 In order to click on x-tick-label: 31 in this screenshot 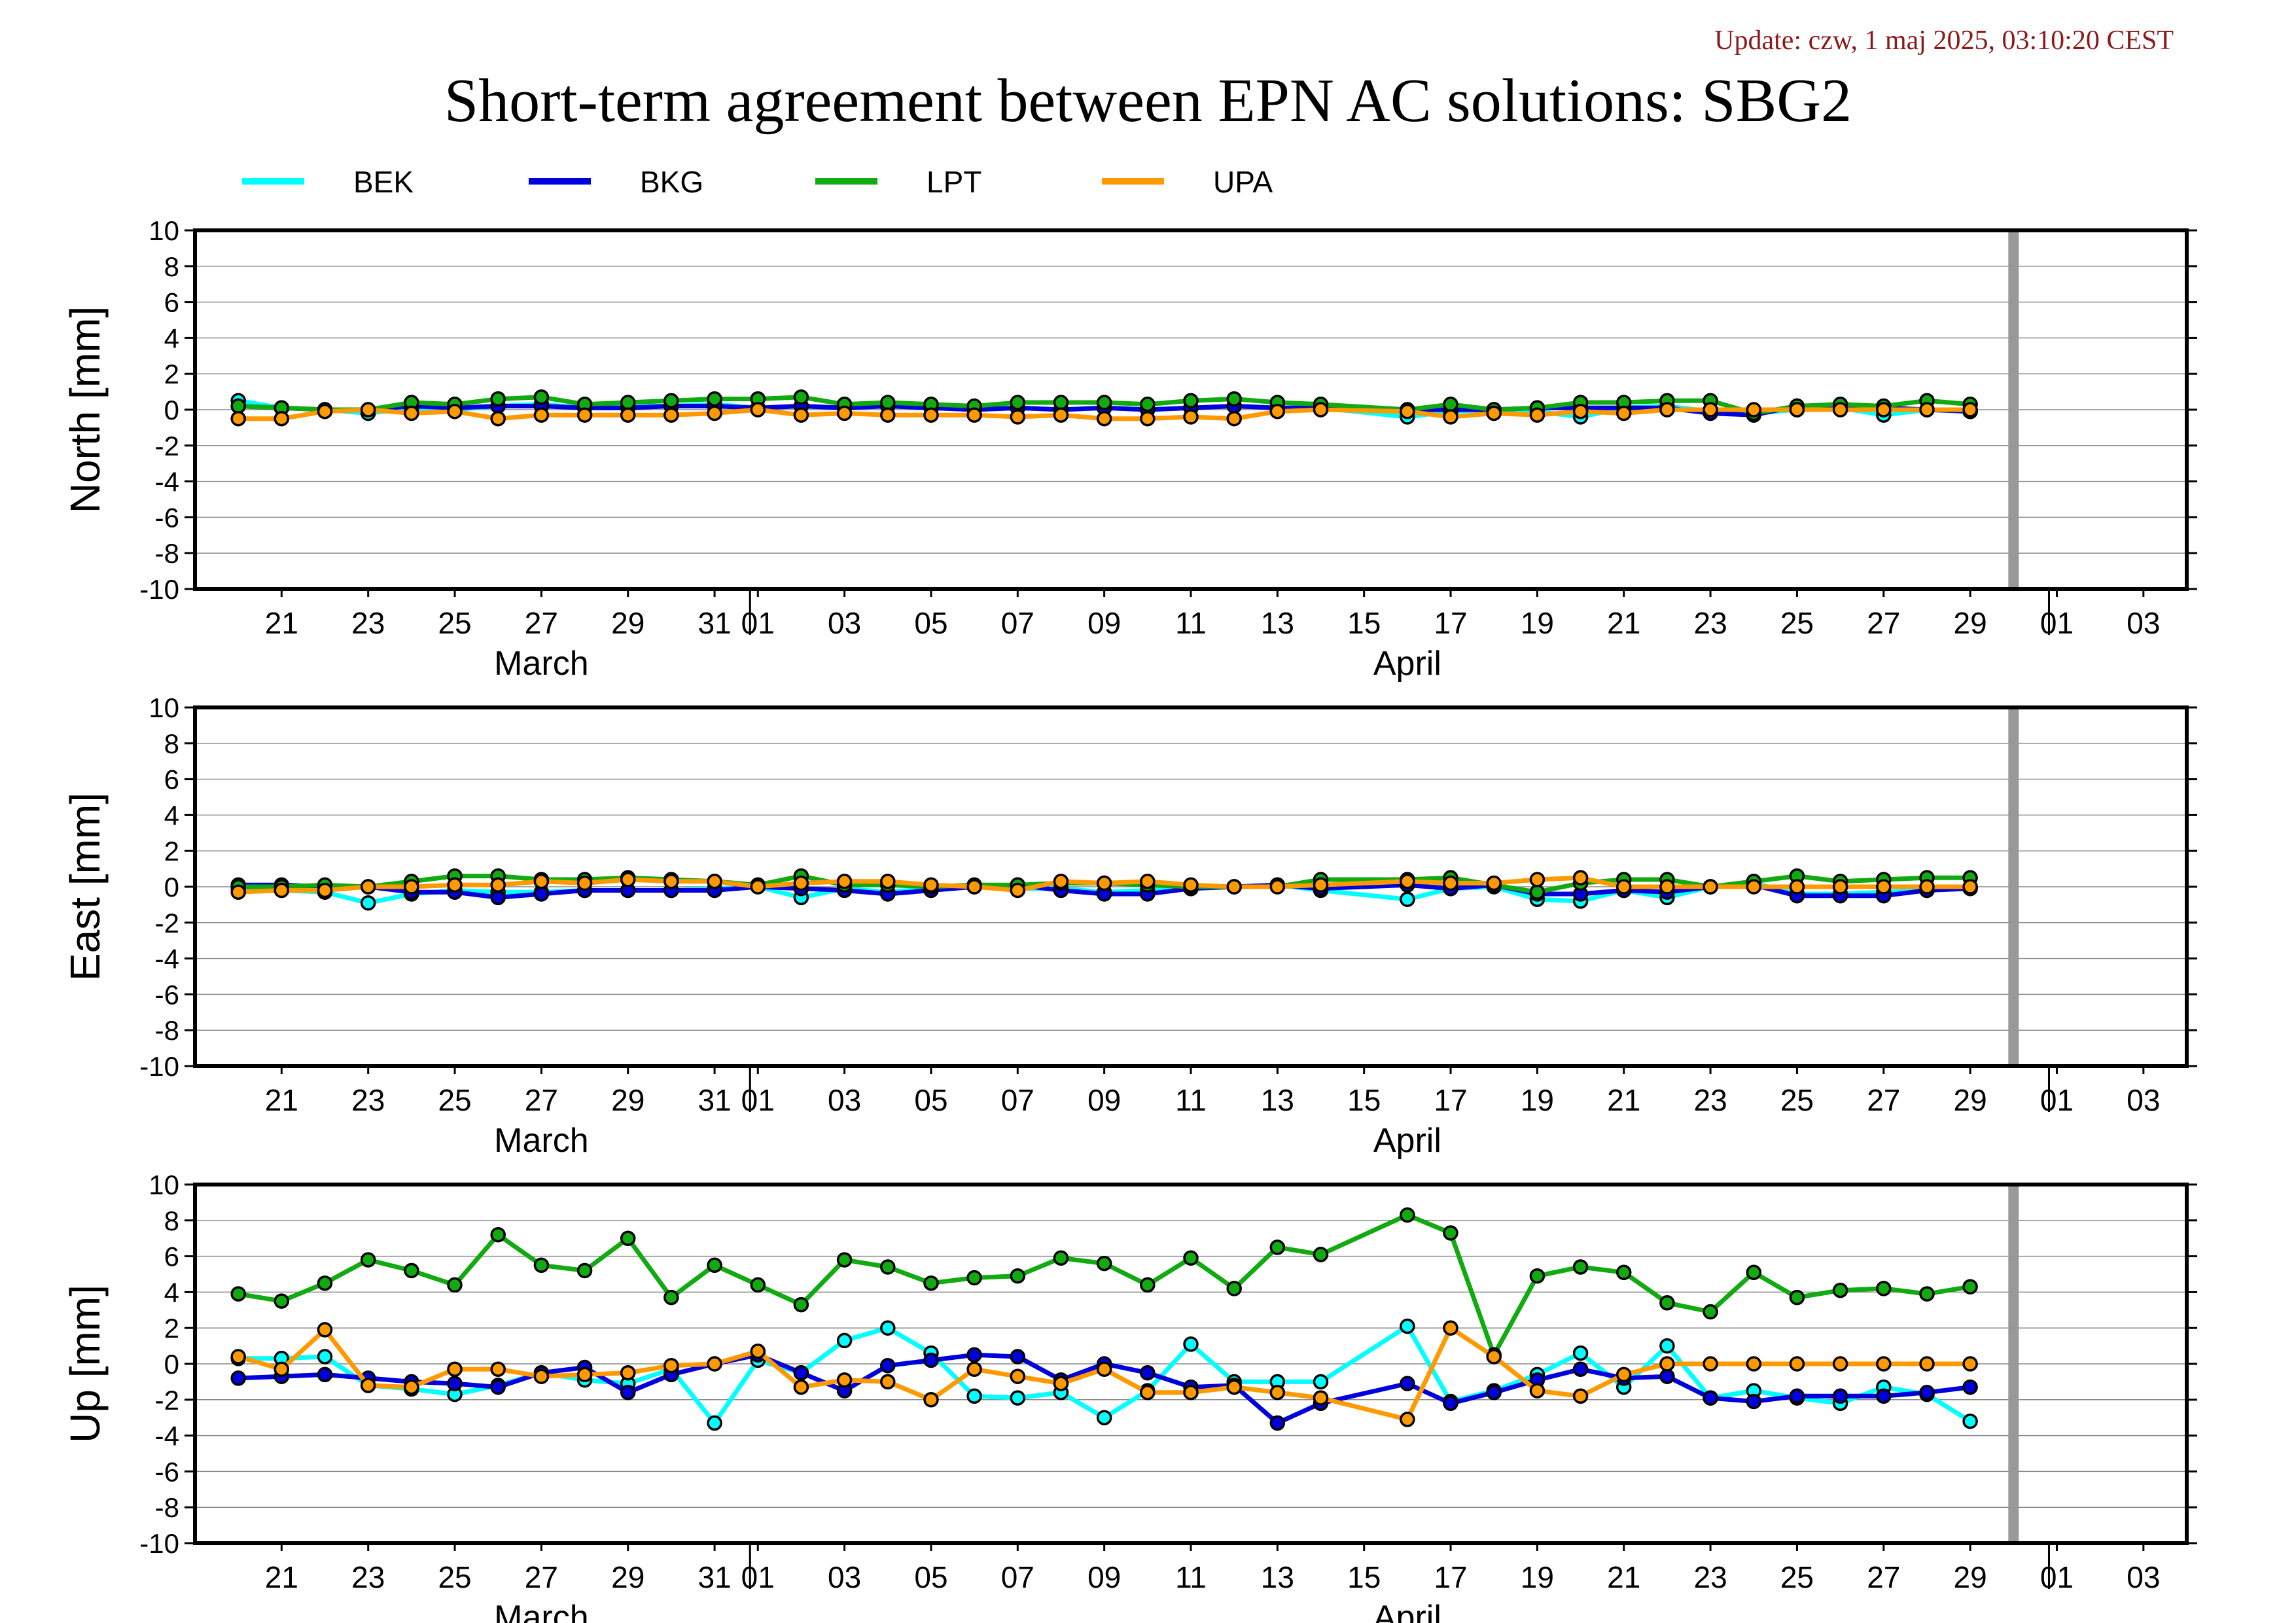, I will do `click(715, 623)`.